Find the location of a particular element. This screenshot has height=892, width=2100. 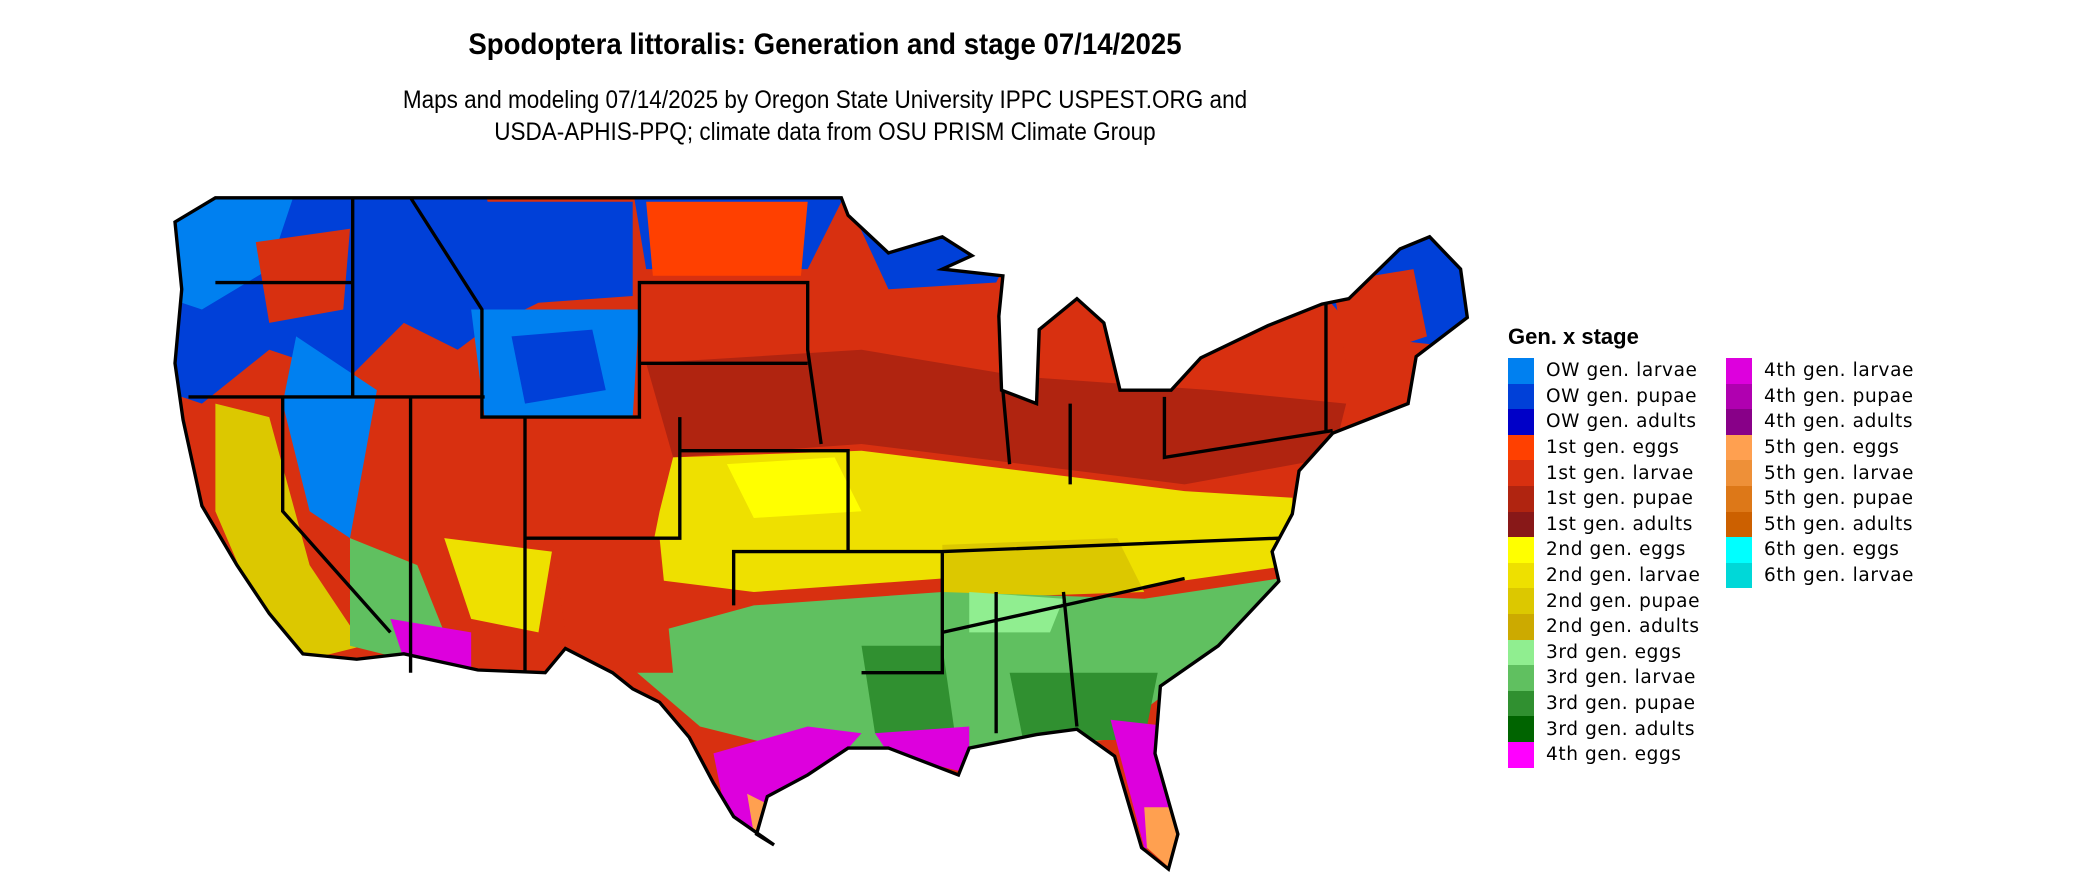

legend-item: 1st gen. larvae is located at coordinates (1601, 473).